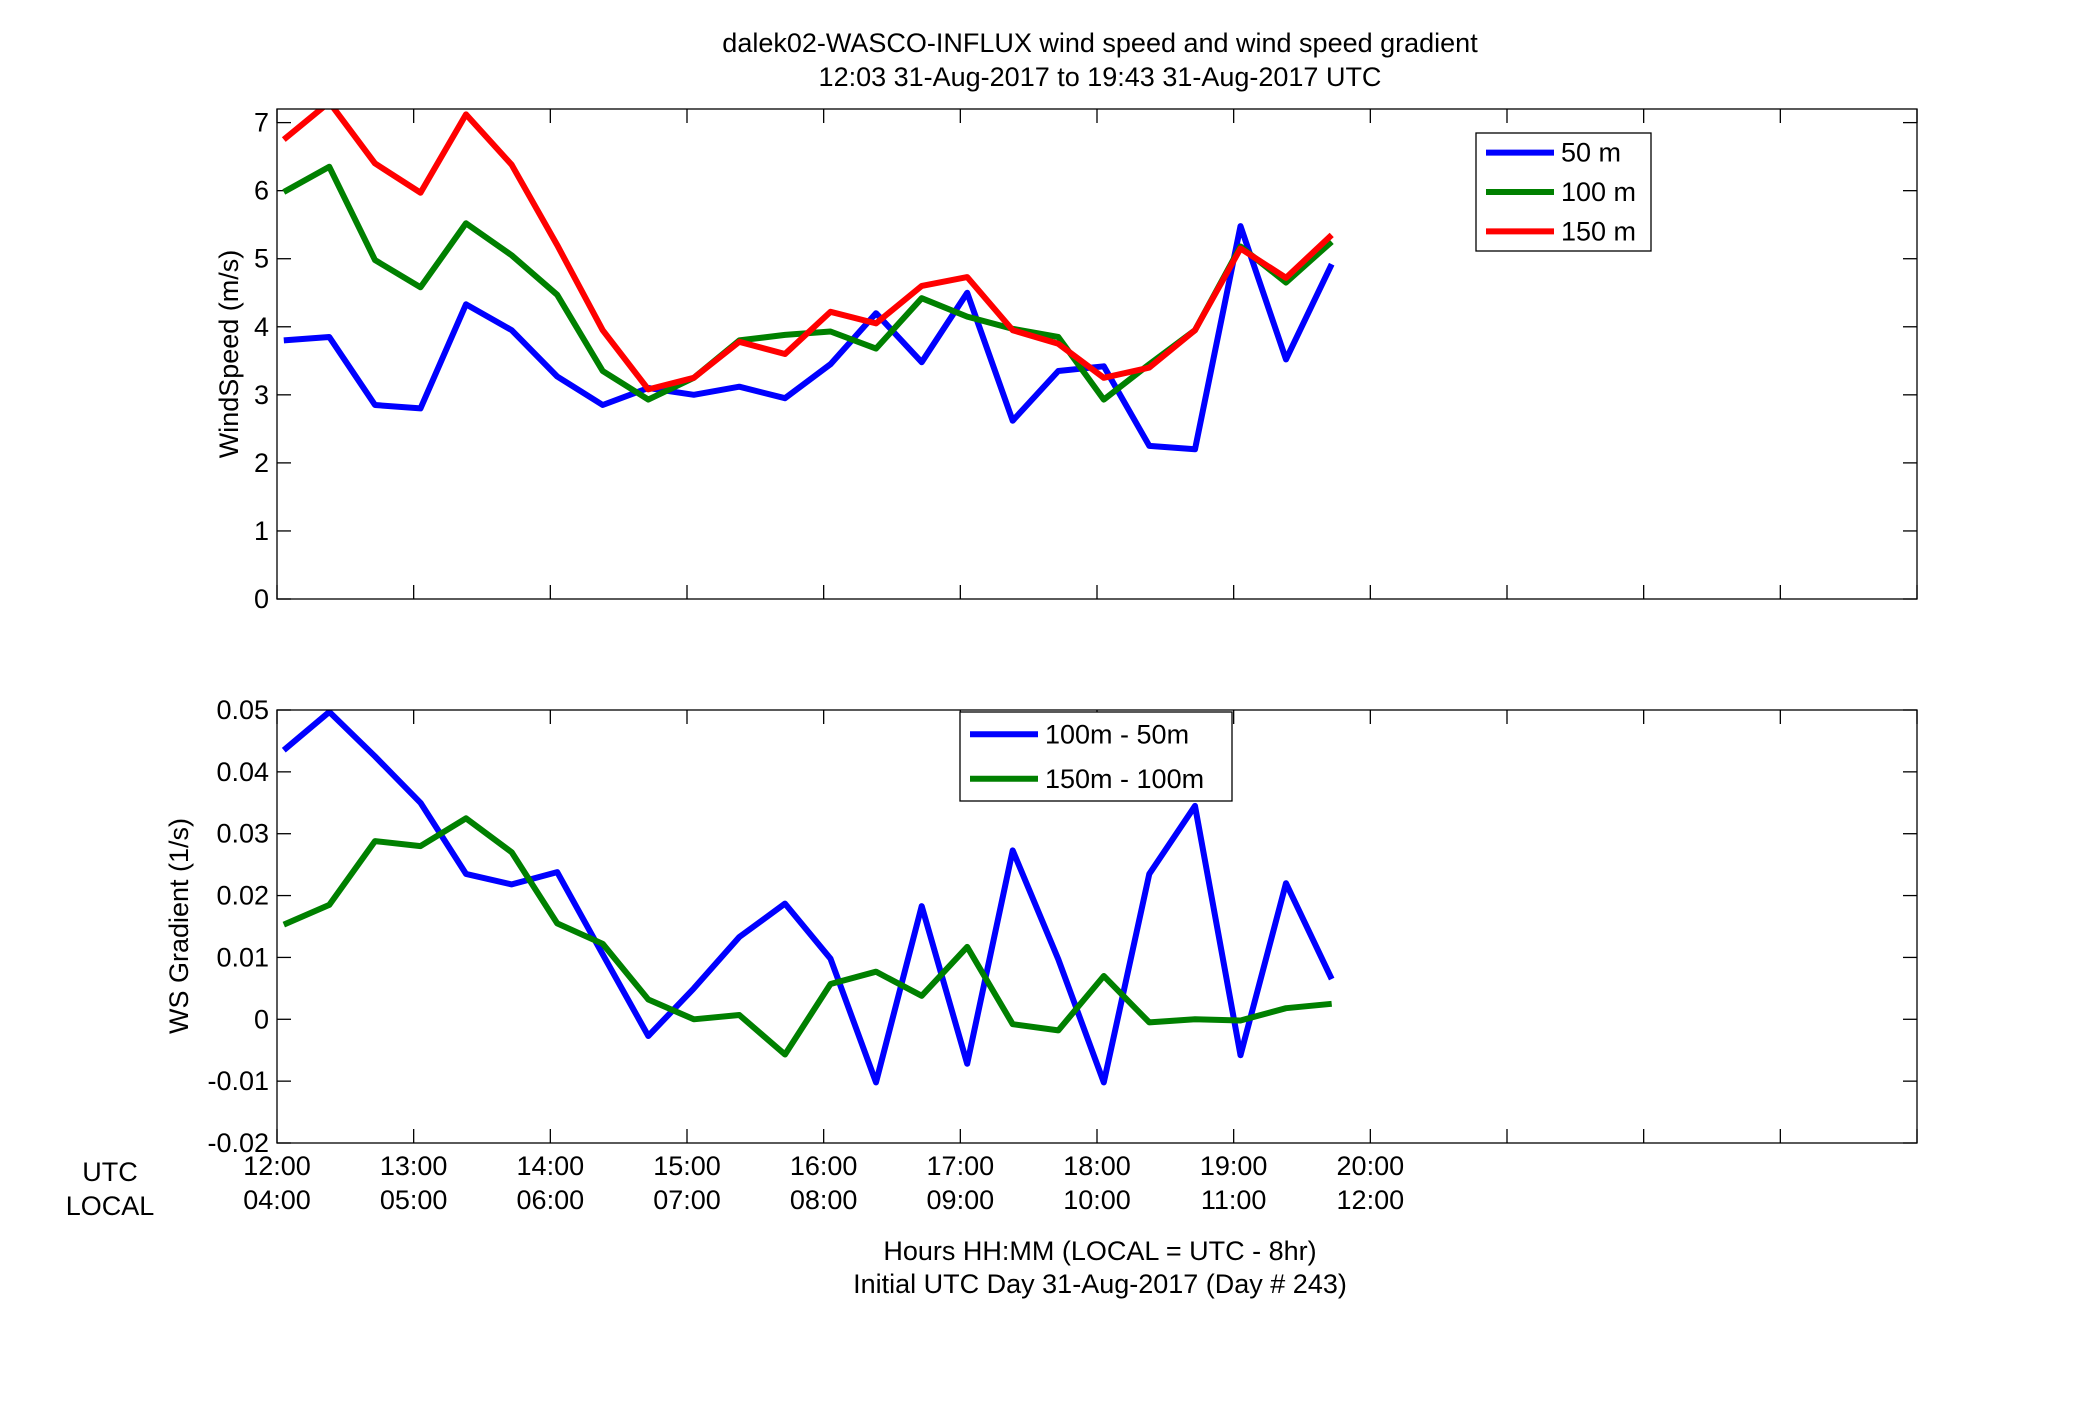 This screenshot has height=1425, width=2098. What do you see at coordinates (1598, 231) in the screenshot?
I see `legend-label: 150 m` at bounding box center [1598, 231].